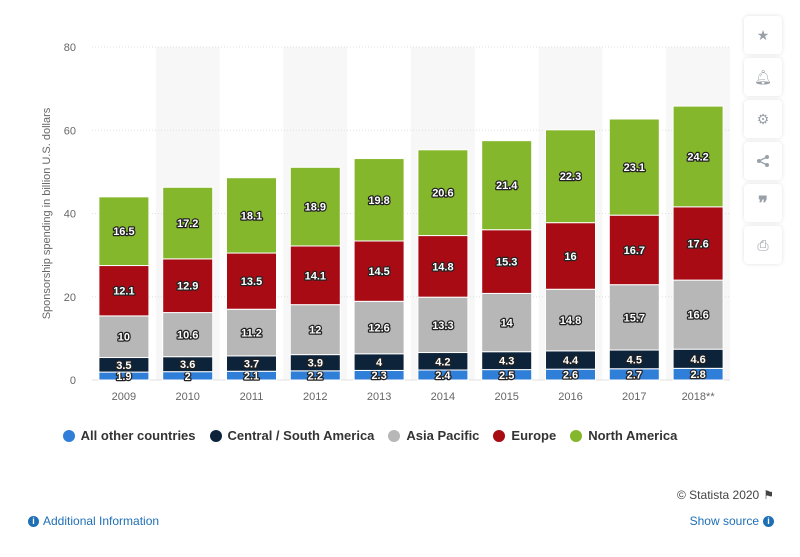  Describe the element at coordinates (732, 521) in the screenshot. I see `show-source-link: Show source i` at that location.